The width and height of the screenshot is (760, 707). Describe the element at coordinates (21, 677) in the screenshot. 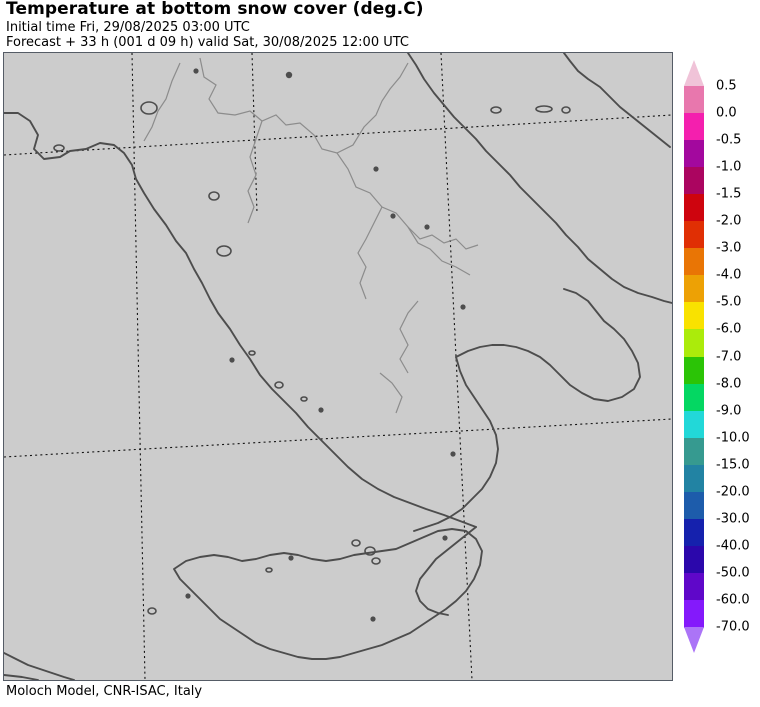

I see `coast-africa` at that location.